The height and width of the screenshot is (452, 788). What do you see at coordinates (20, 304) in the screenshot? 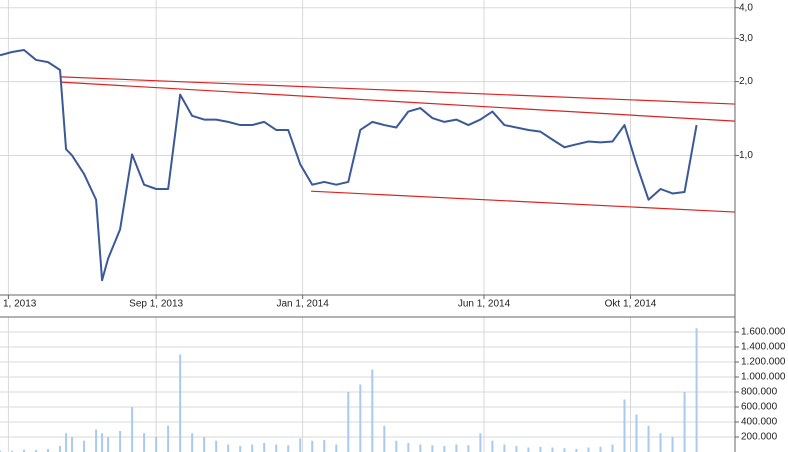
I see `x-tick-label: 1, 2013` at bounding box center [20, 304].